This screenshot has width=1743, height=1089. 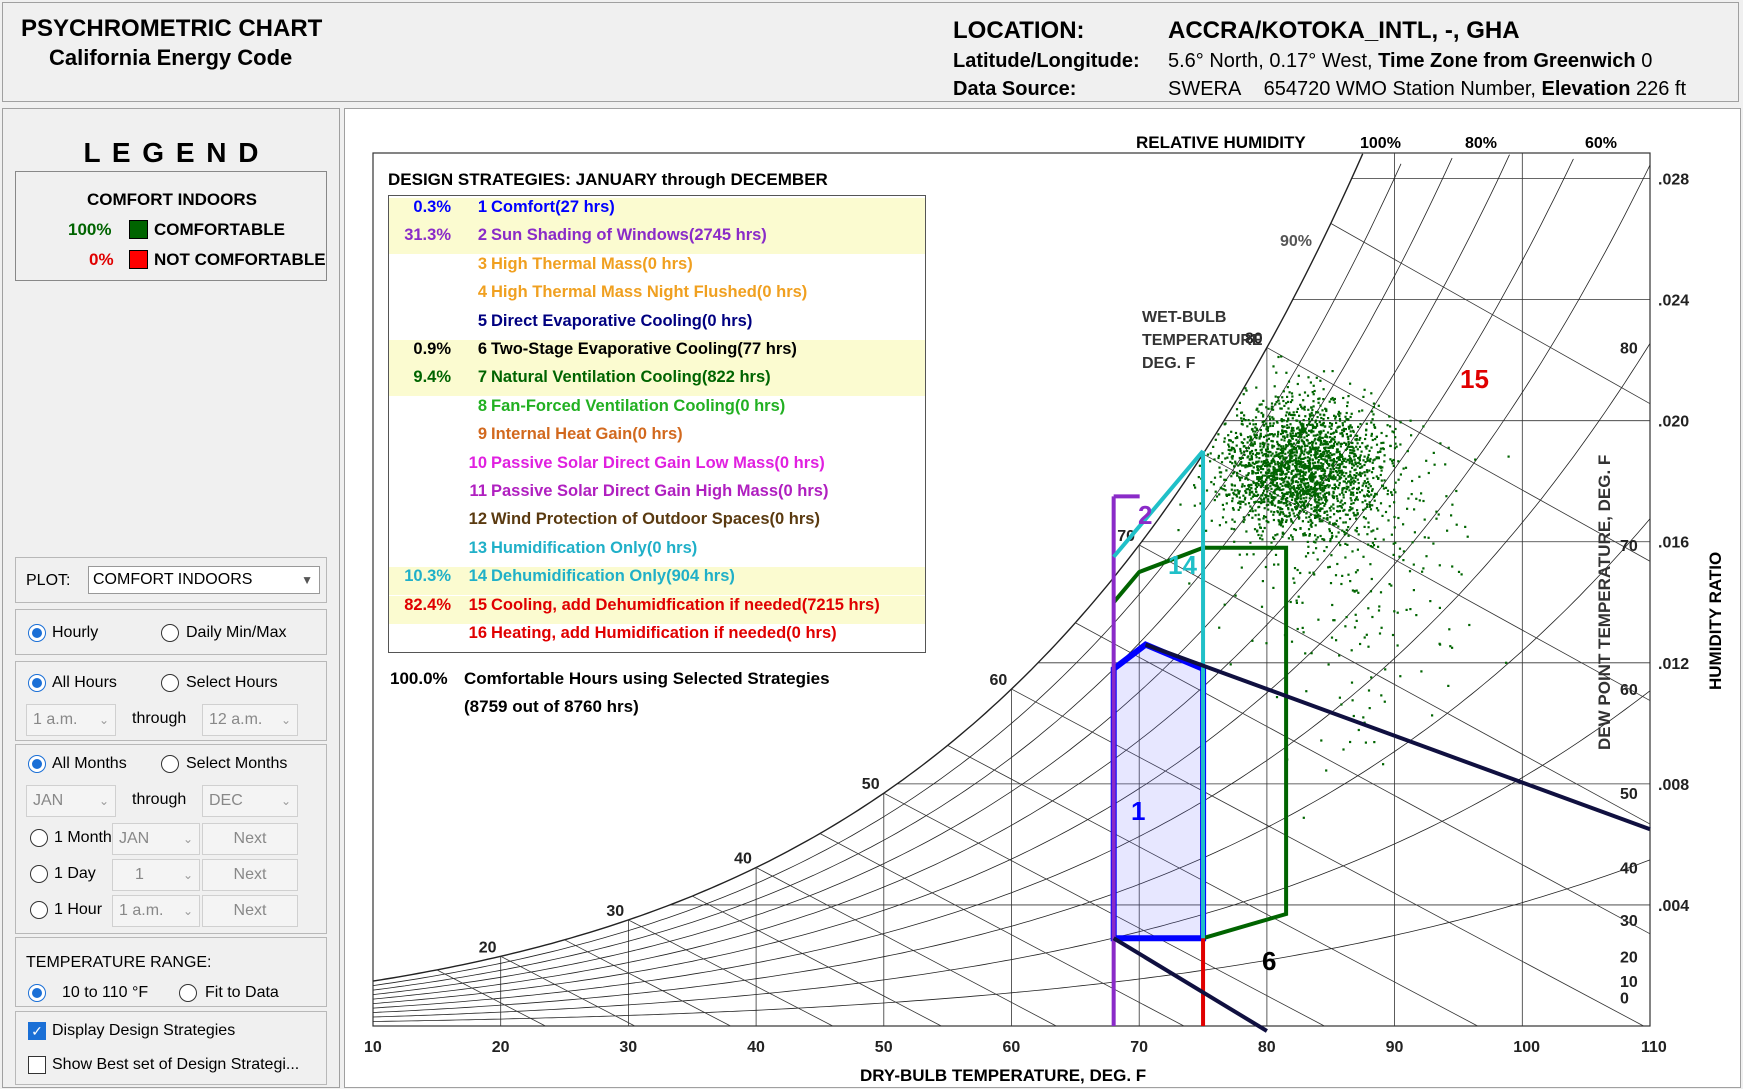 What do you see at coordinates (553, 207) in the screenshot?
I see `strategy-name: Comfort(27 hrs)` at bounding box center [553, 207].